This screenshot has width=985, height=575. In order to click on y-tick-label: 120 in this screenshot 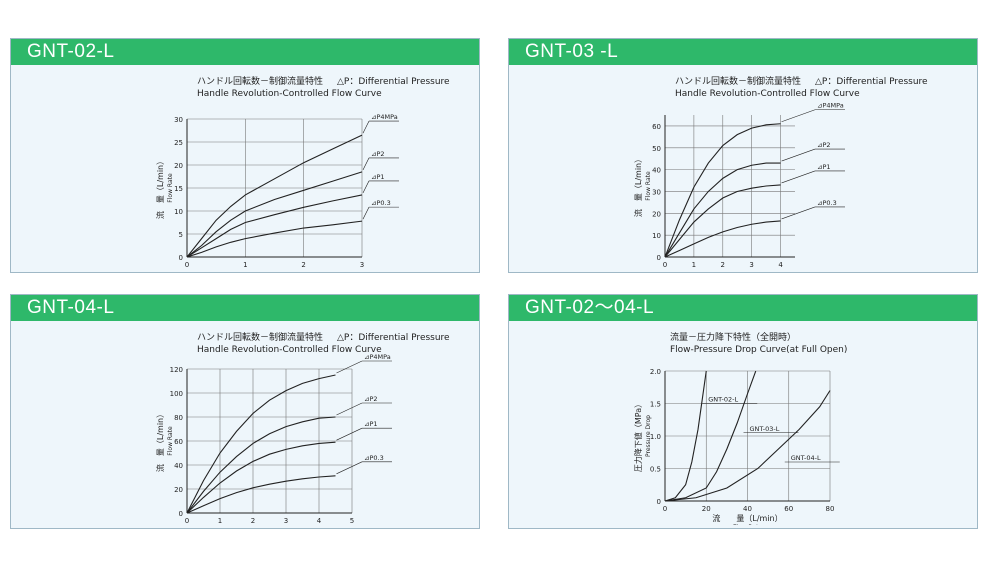, I will do `click(176, 370)`.